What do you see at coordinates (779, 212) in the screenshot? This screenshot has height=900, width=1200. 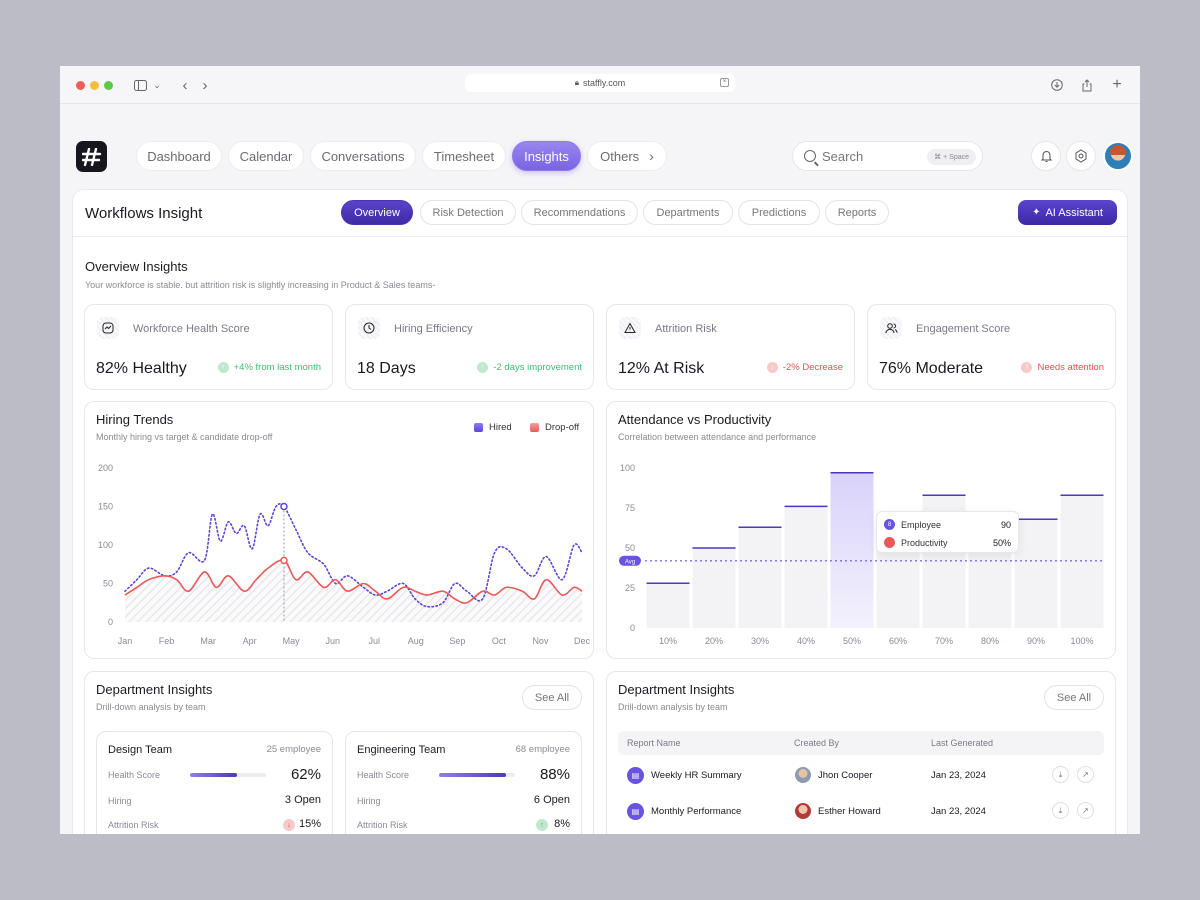 I see `tab-predictions: Predictions` at bounding box center [779, 212].